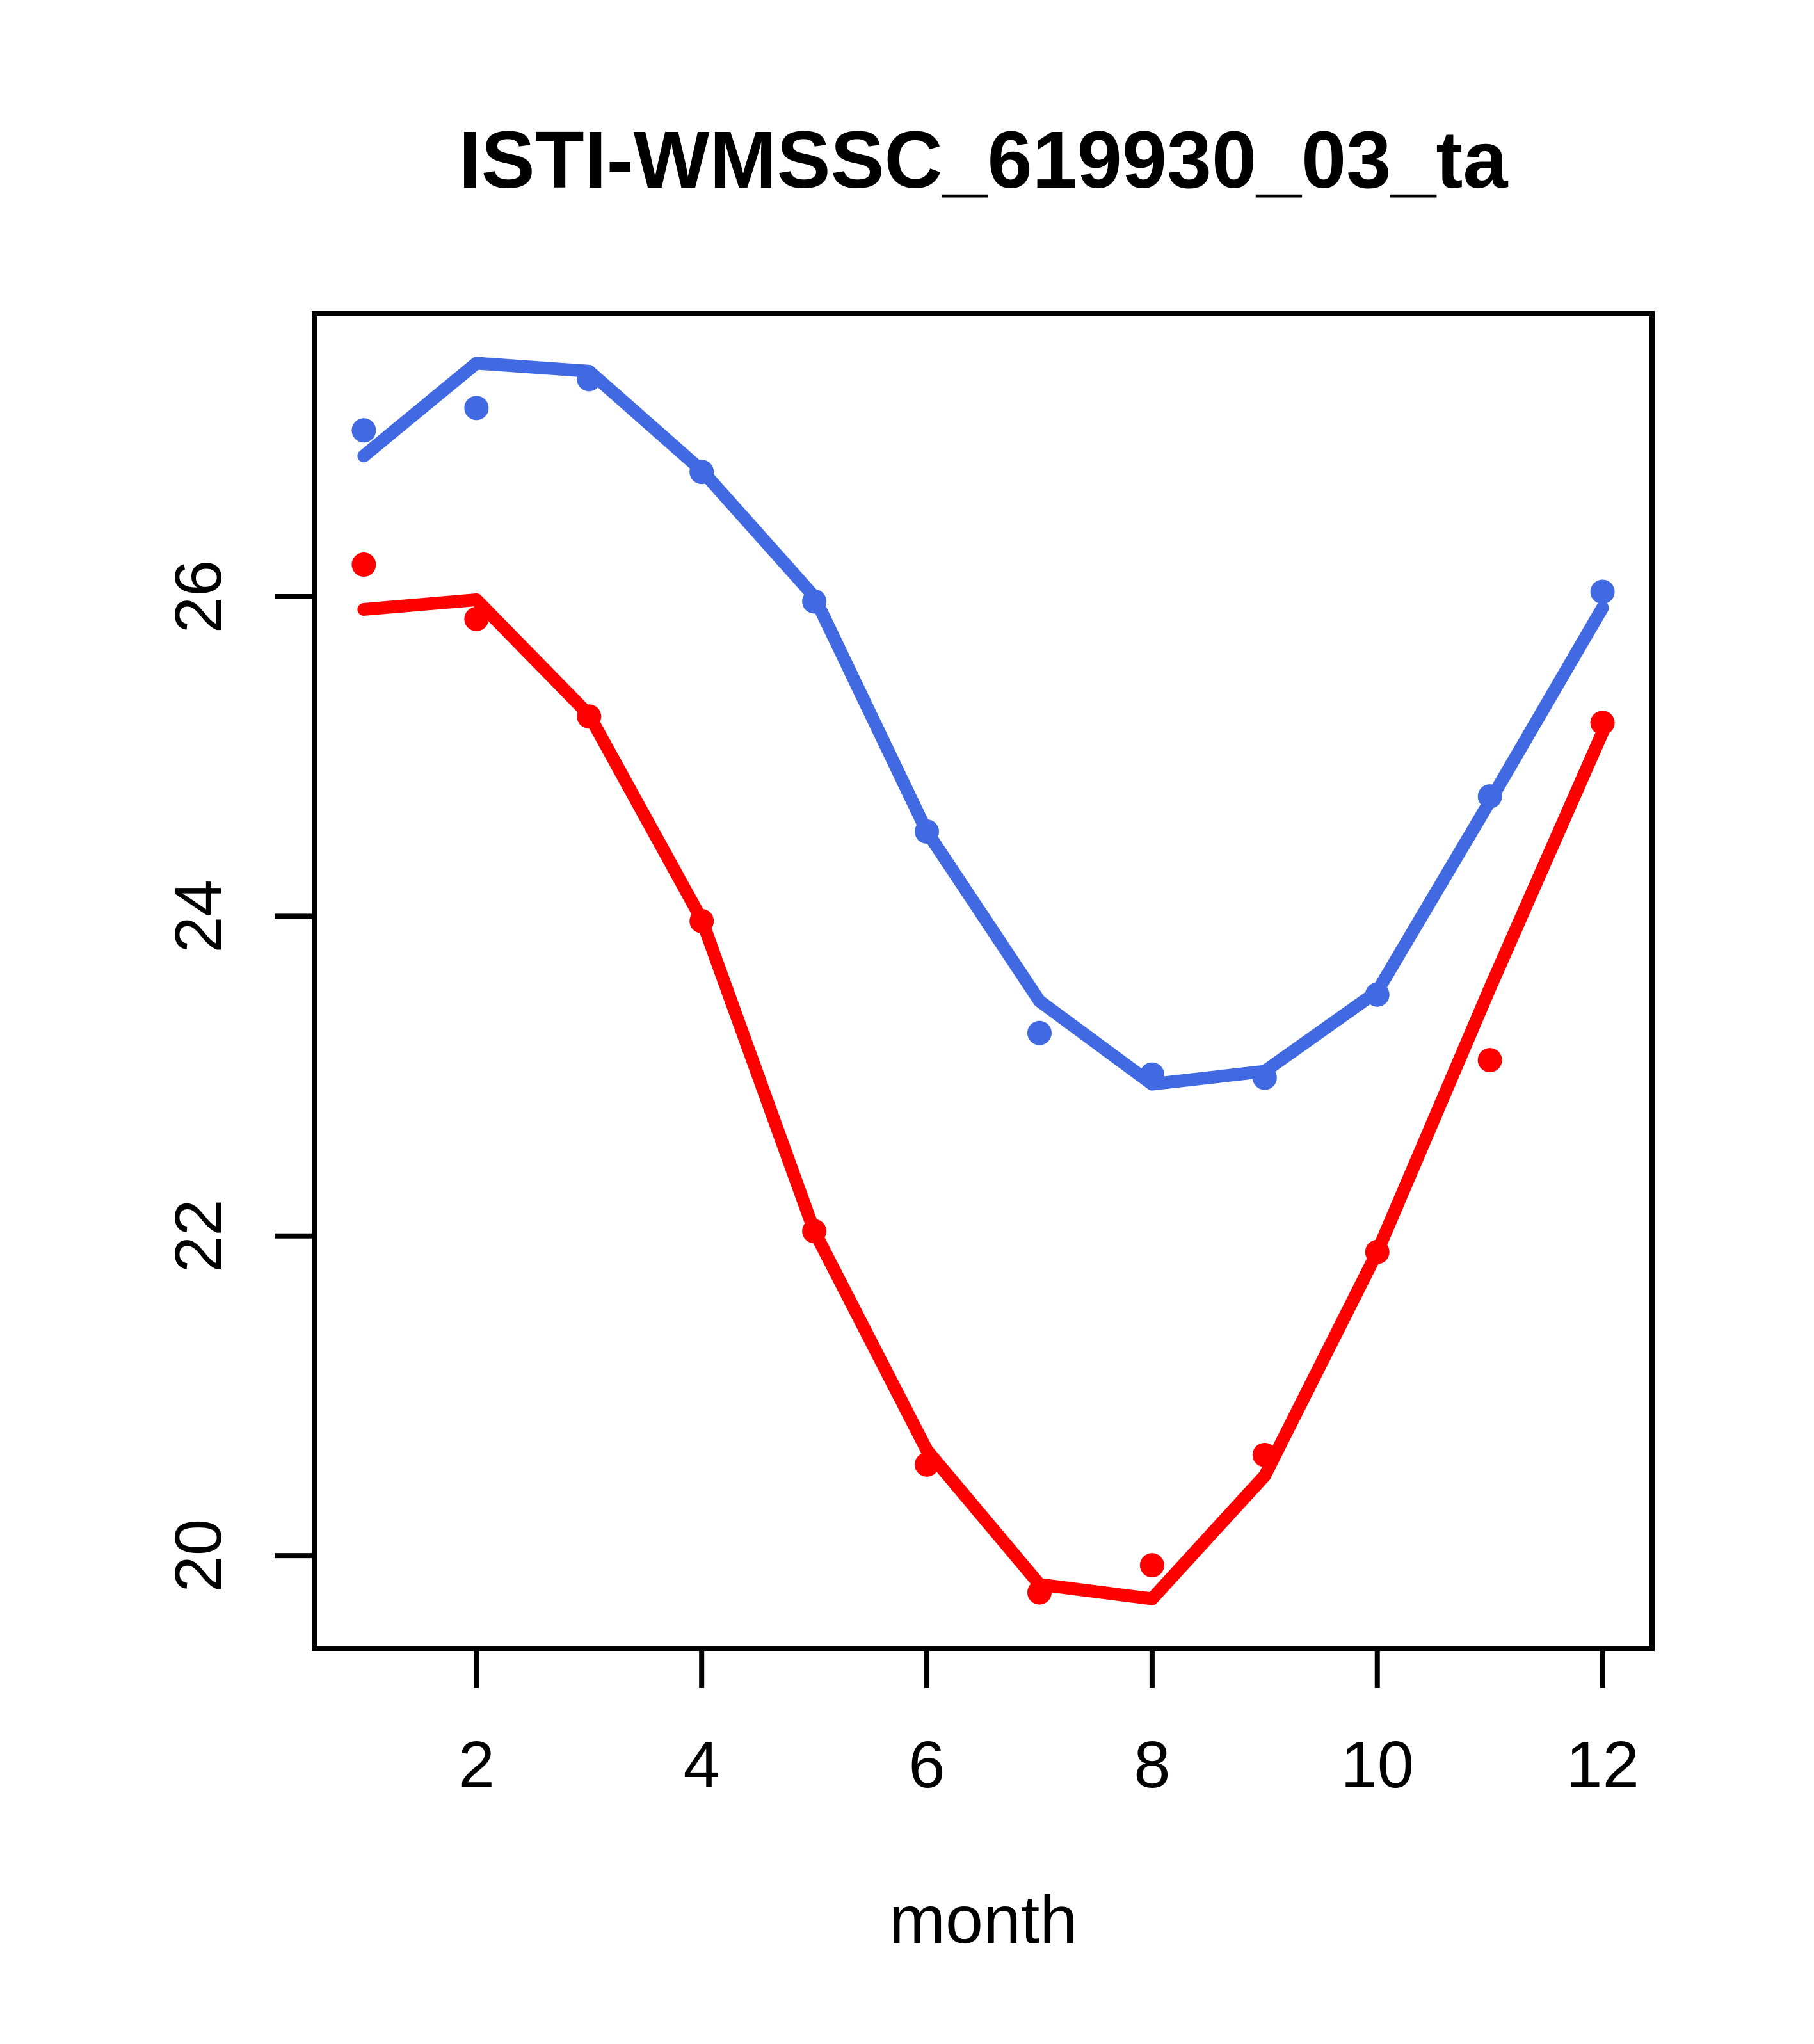 This screenshot has width=1814, height=2044. I want to click on y-axis-ticks: 20 22 24 26, so click(237, 1076).